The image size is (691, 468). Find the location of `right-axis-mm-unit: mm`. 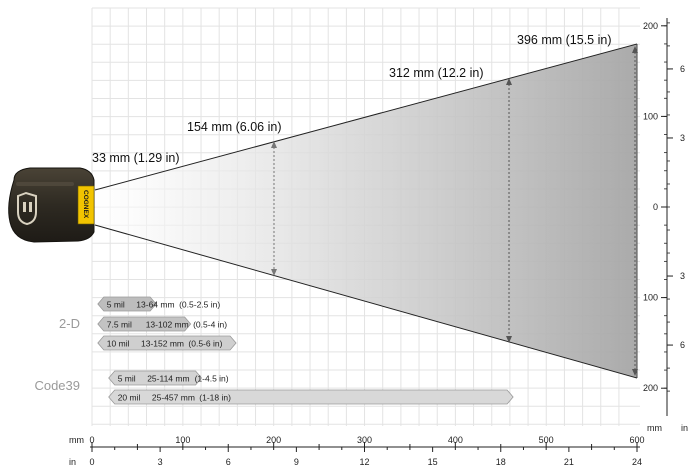

right-axis-mm-unit: mm is located at coordinates (654, 428).